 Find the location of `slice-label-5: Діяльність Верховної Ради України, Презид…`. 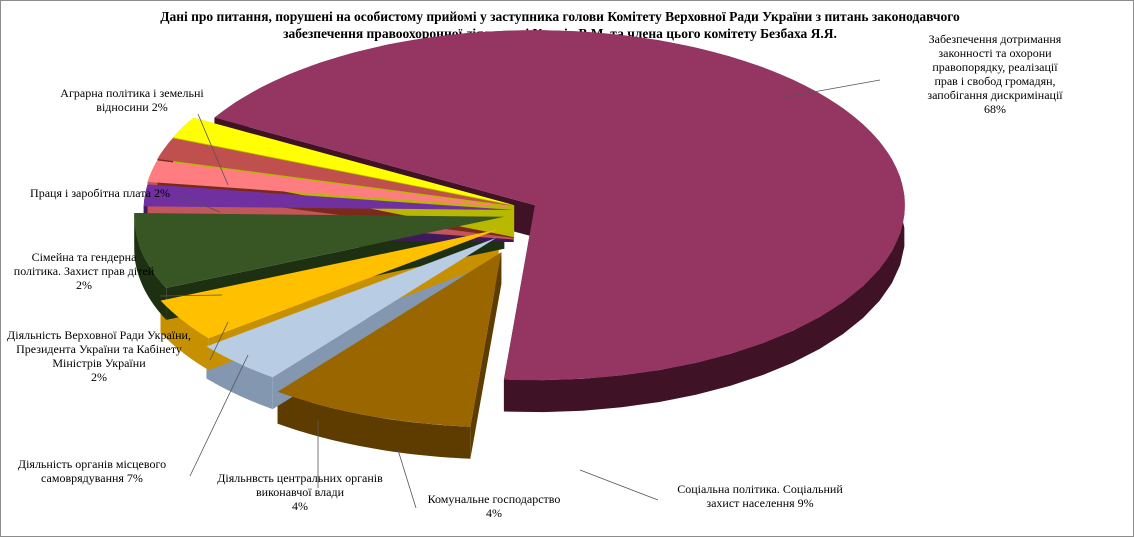

slice-label-5: Діяльність Верховної Ради України, Презид… is located at coordinates (99, 356).